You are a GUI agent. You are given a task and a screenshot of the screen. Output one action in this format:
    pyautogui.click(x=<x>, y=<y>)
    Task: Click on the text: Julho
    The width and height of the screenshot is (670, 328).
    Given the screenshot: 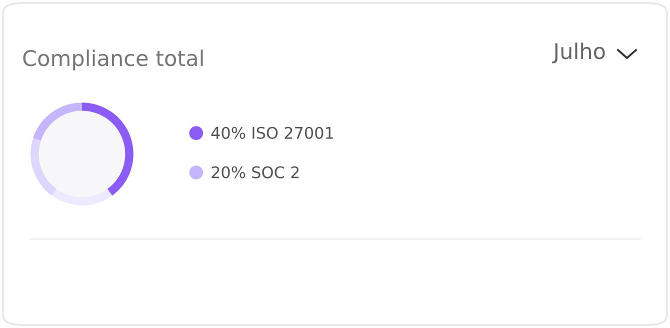 What is the action you would take?
    pyautogui.click(x=578, y=53)
    